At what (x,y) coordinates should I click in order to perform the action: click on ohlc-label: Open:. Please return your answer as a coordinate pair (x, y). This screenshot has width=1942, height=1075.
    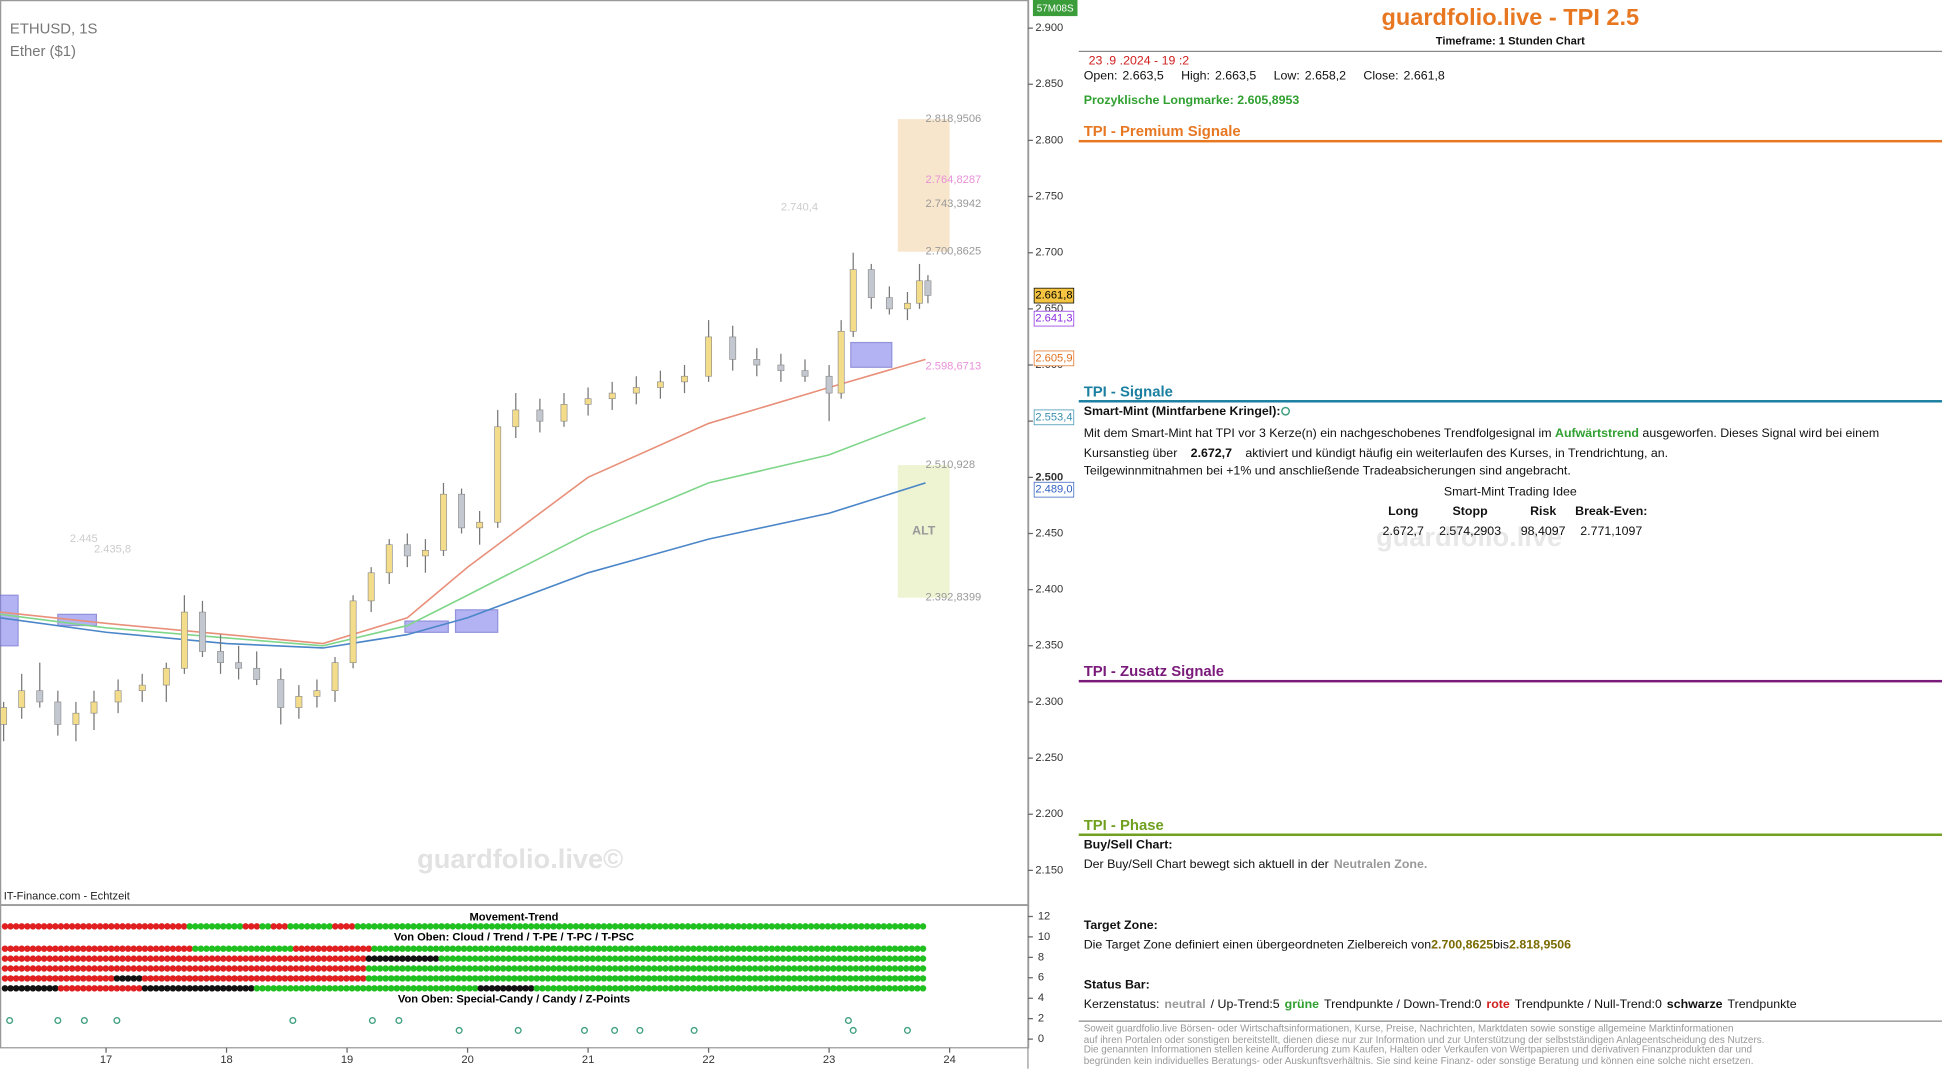
    Looking at the image, I should click on (1100, 76).